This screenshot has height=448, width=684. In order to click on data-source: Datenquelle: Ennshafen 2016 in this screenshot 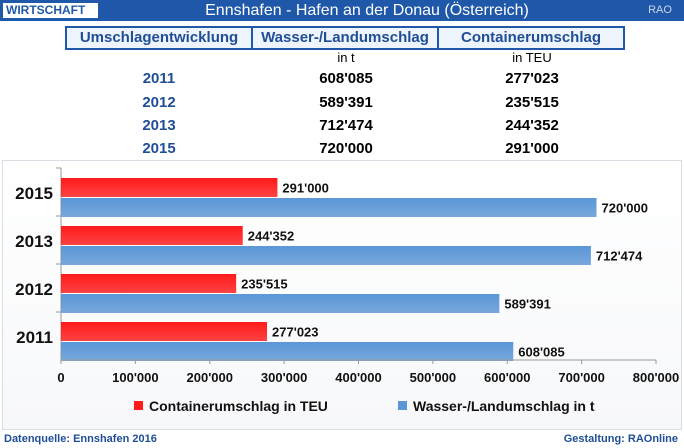, I will do `click(80, 439)`.